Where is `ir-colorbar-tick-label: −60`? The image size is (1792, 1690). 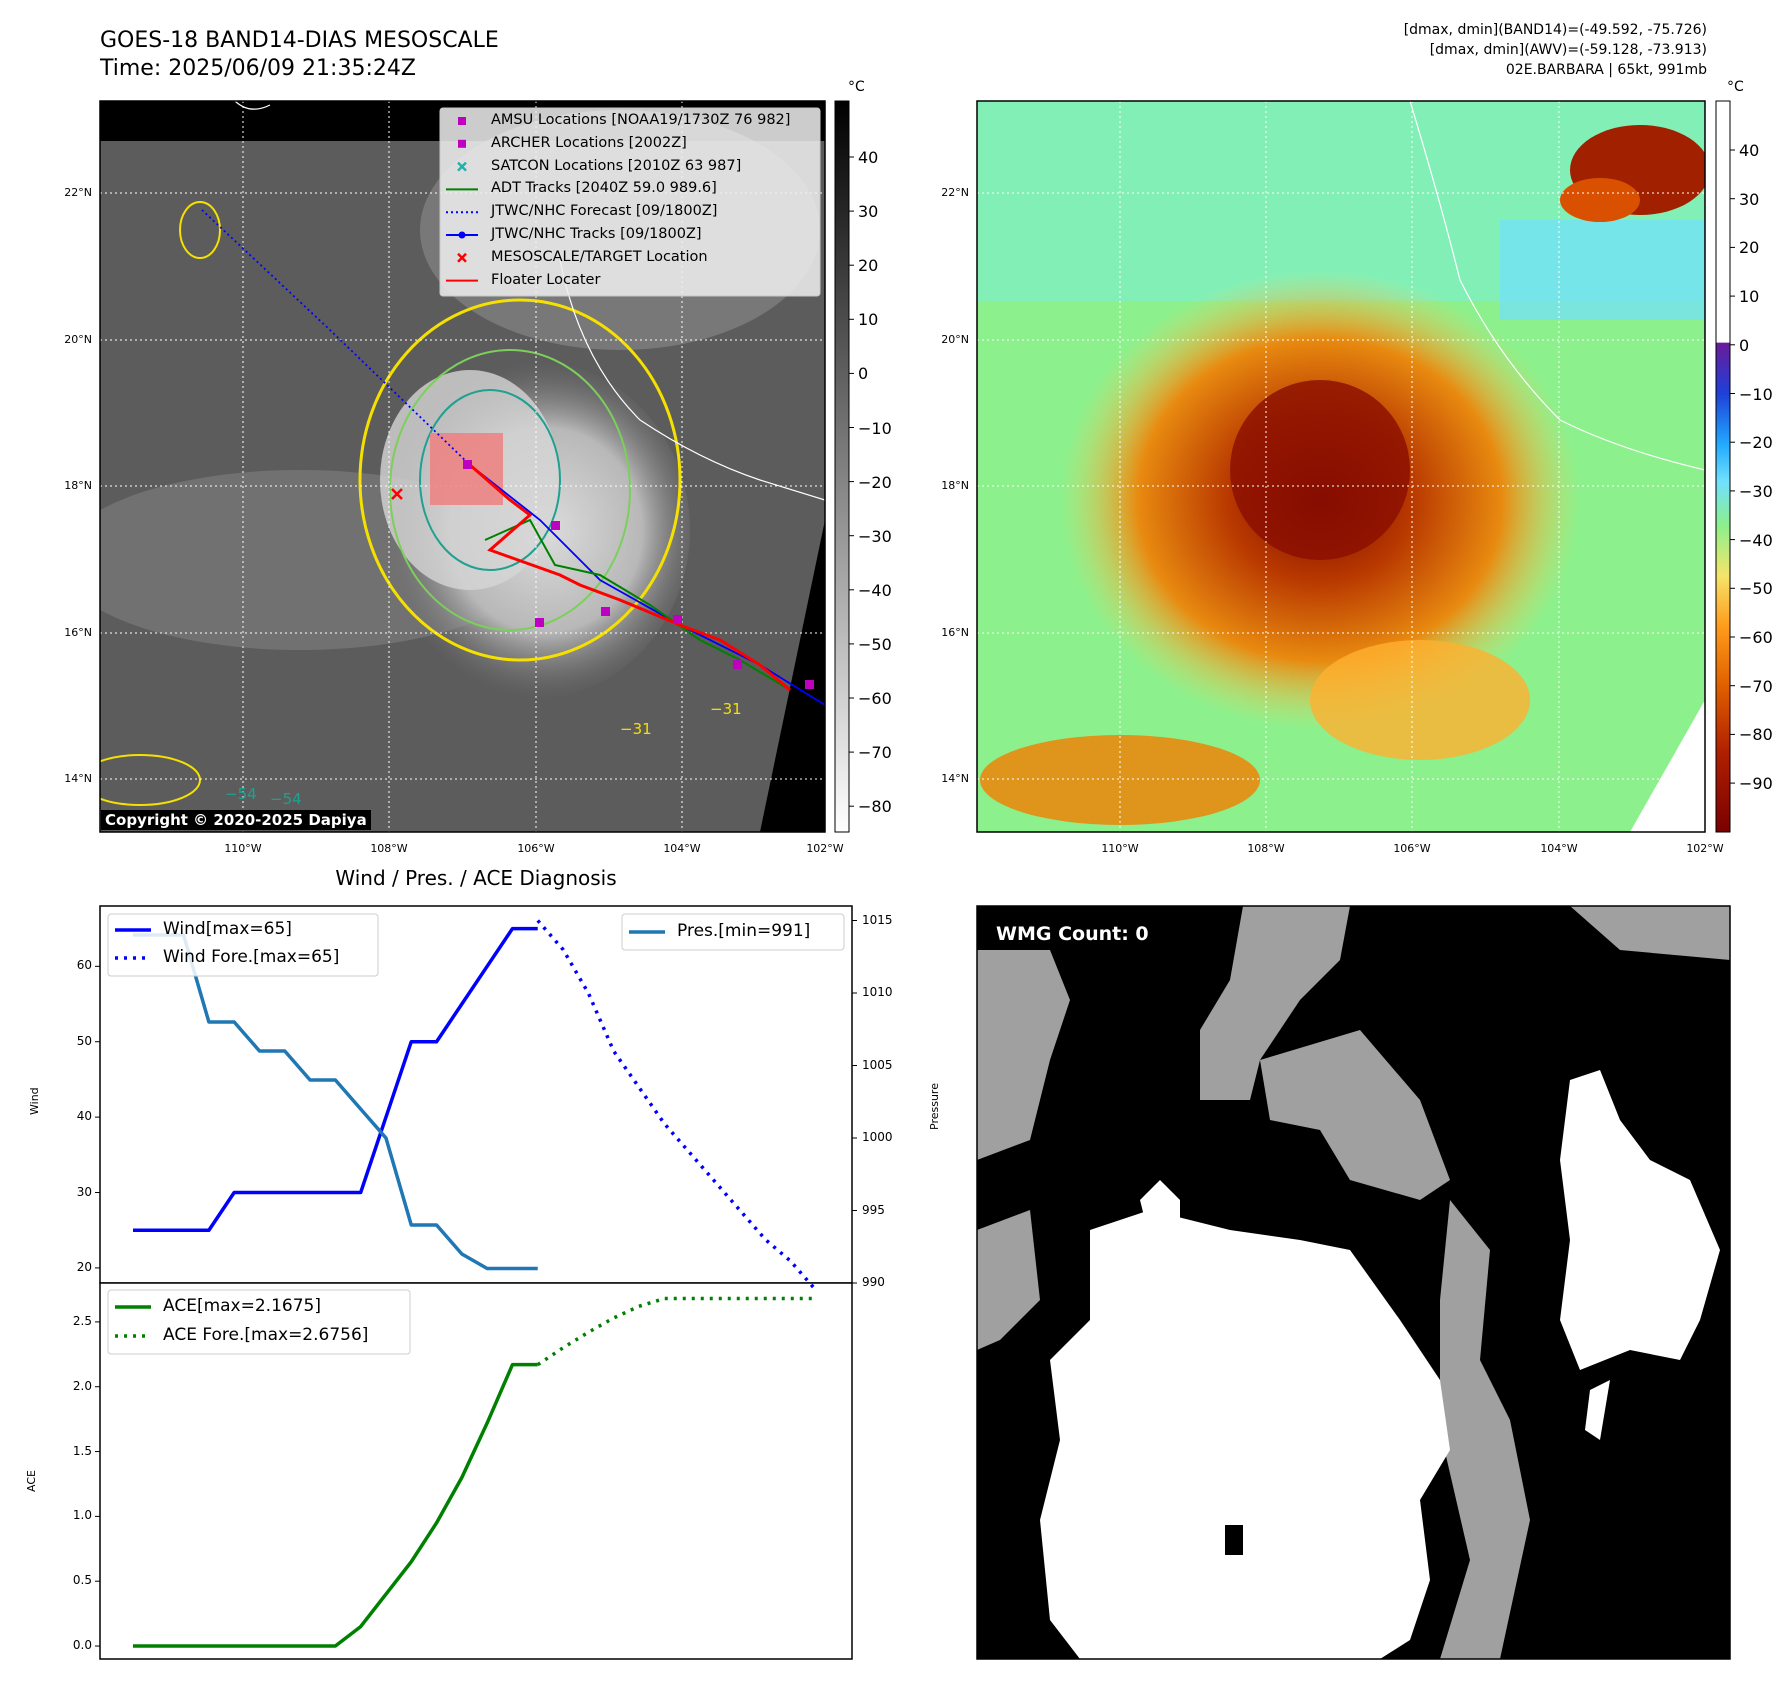
ir-colorbar-tick-label: −60 is located at coordinates (875, 698).